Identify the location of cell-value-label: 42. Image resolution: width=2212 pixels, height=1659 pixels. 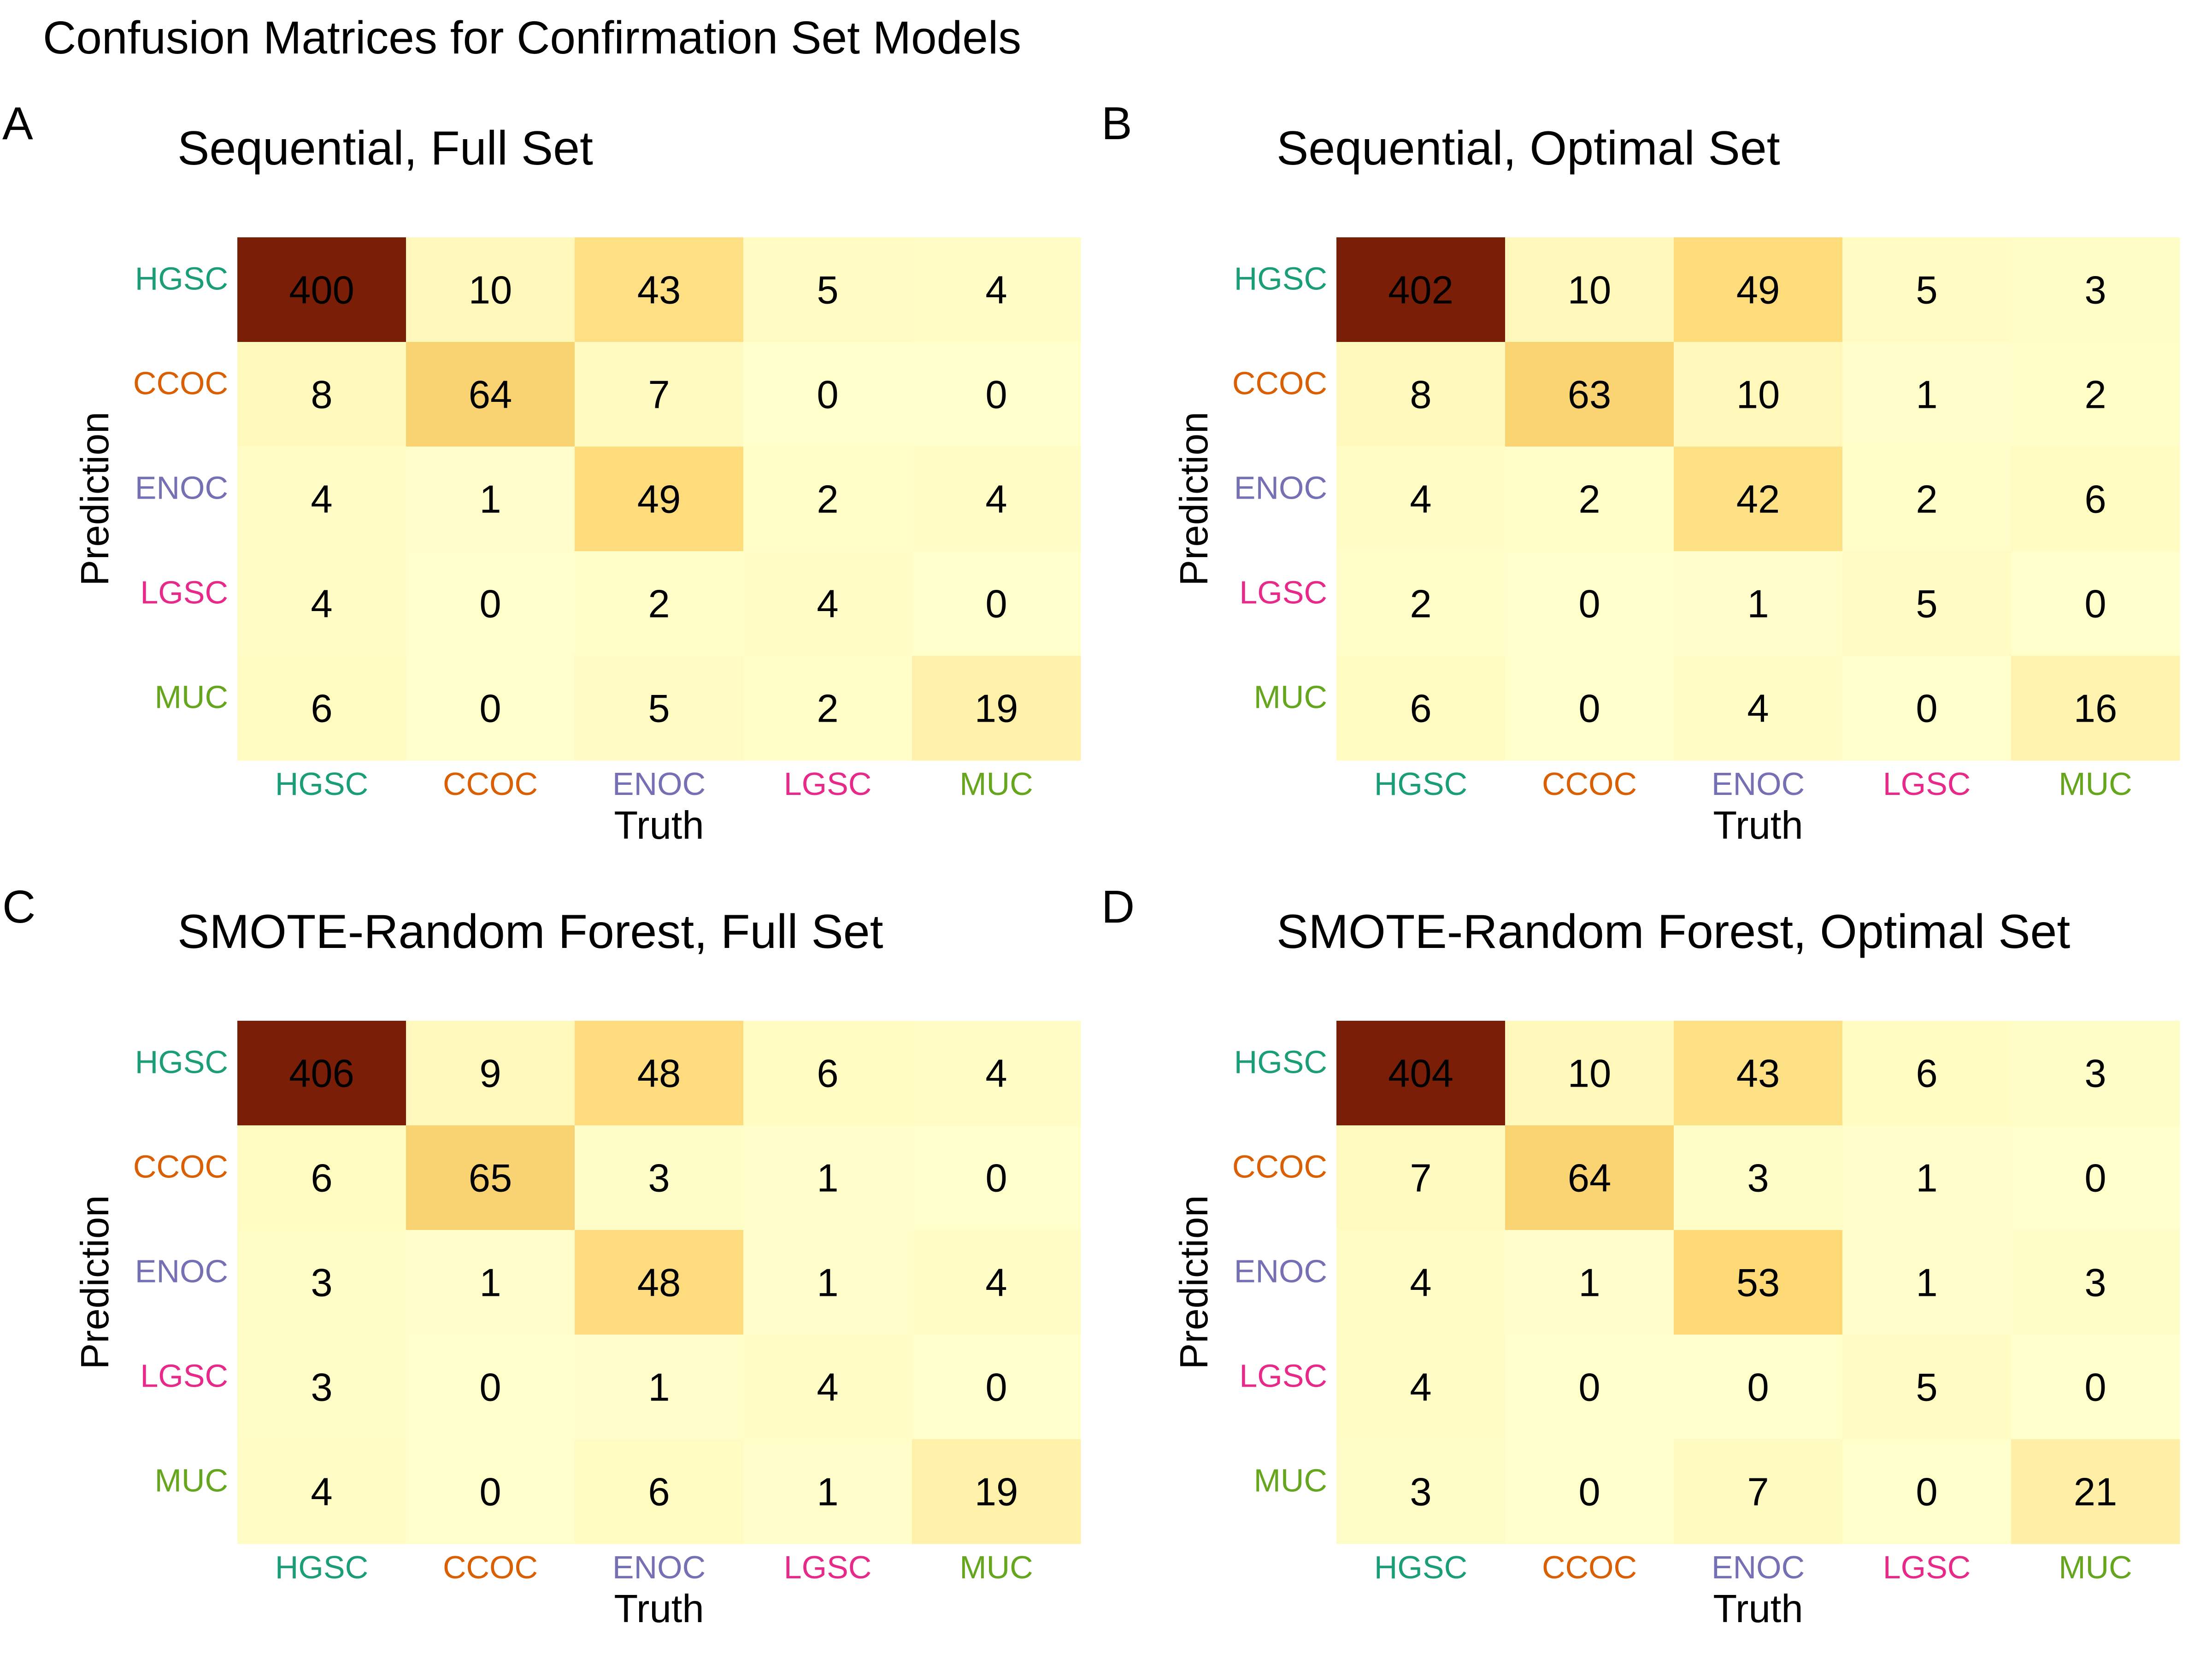
(1758, 500).